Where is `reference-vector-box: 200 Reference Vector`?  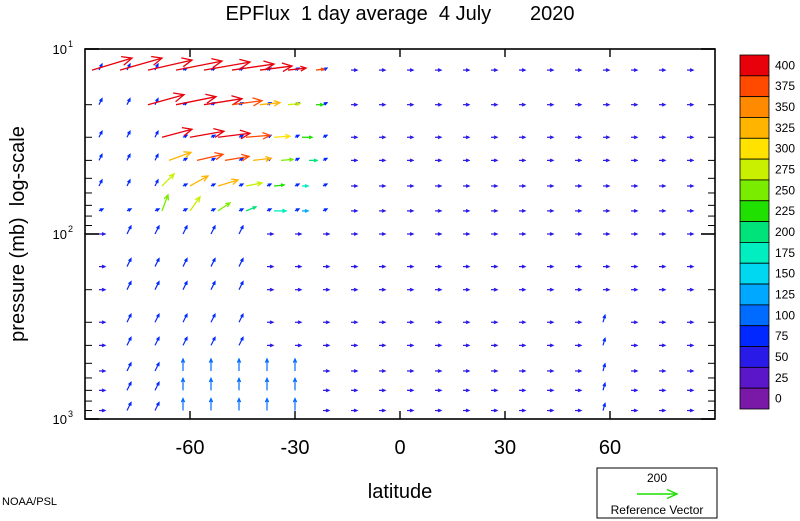
reference-vector-box: 200 Reference Vector is located at coordinates (657, 493).